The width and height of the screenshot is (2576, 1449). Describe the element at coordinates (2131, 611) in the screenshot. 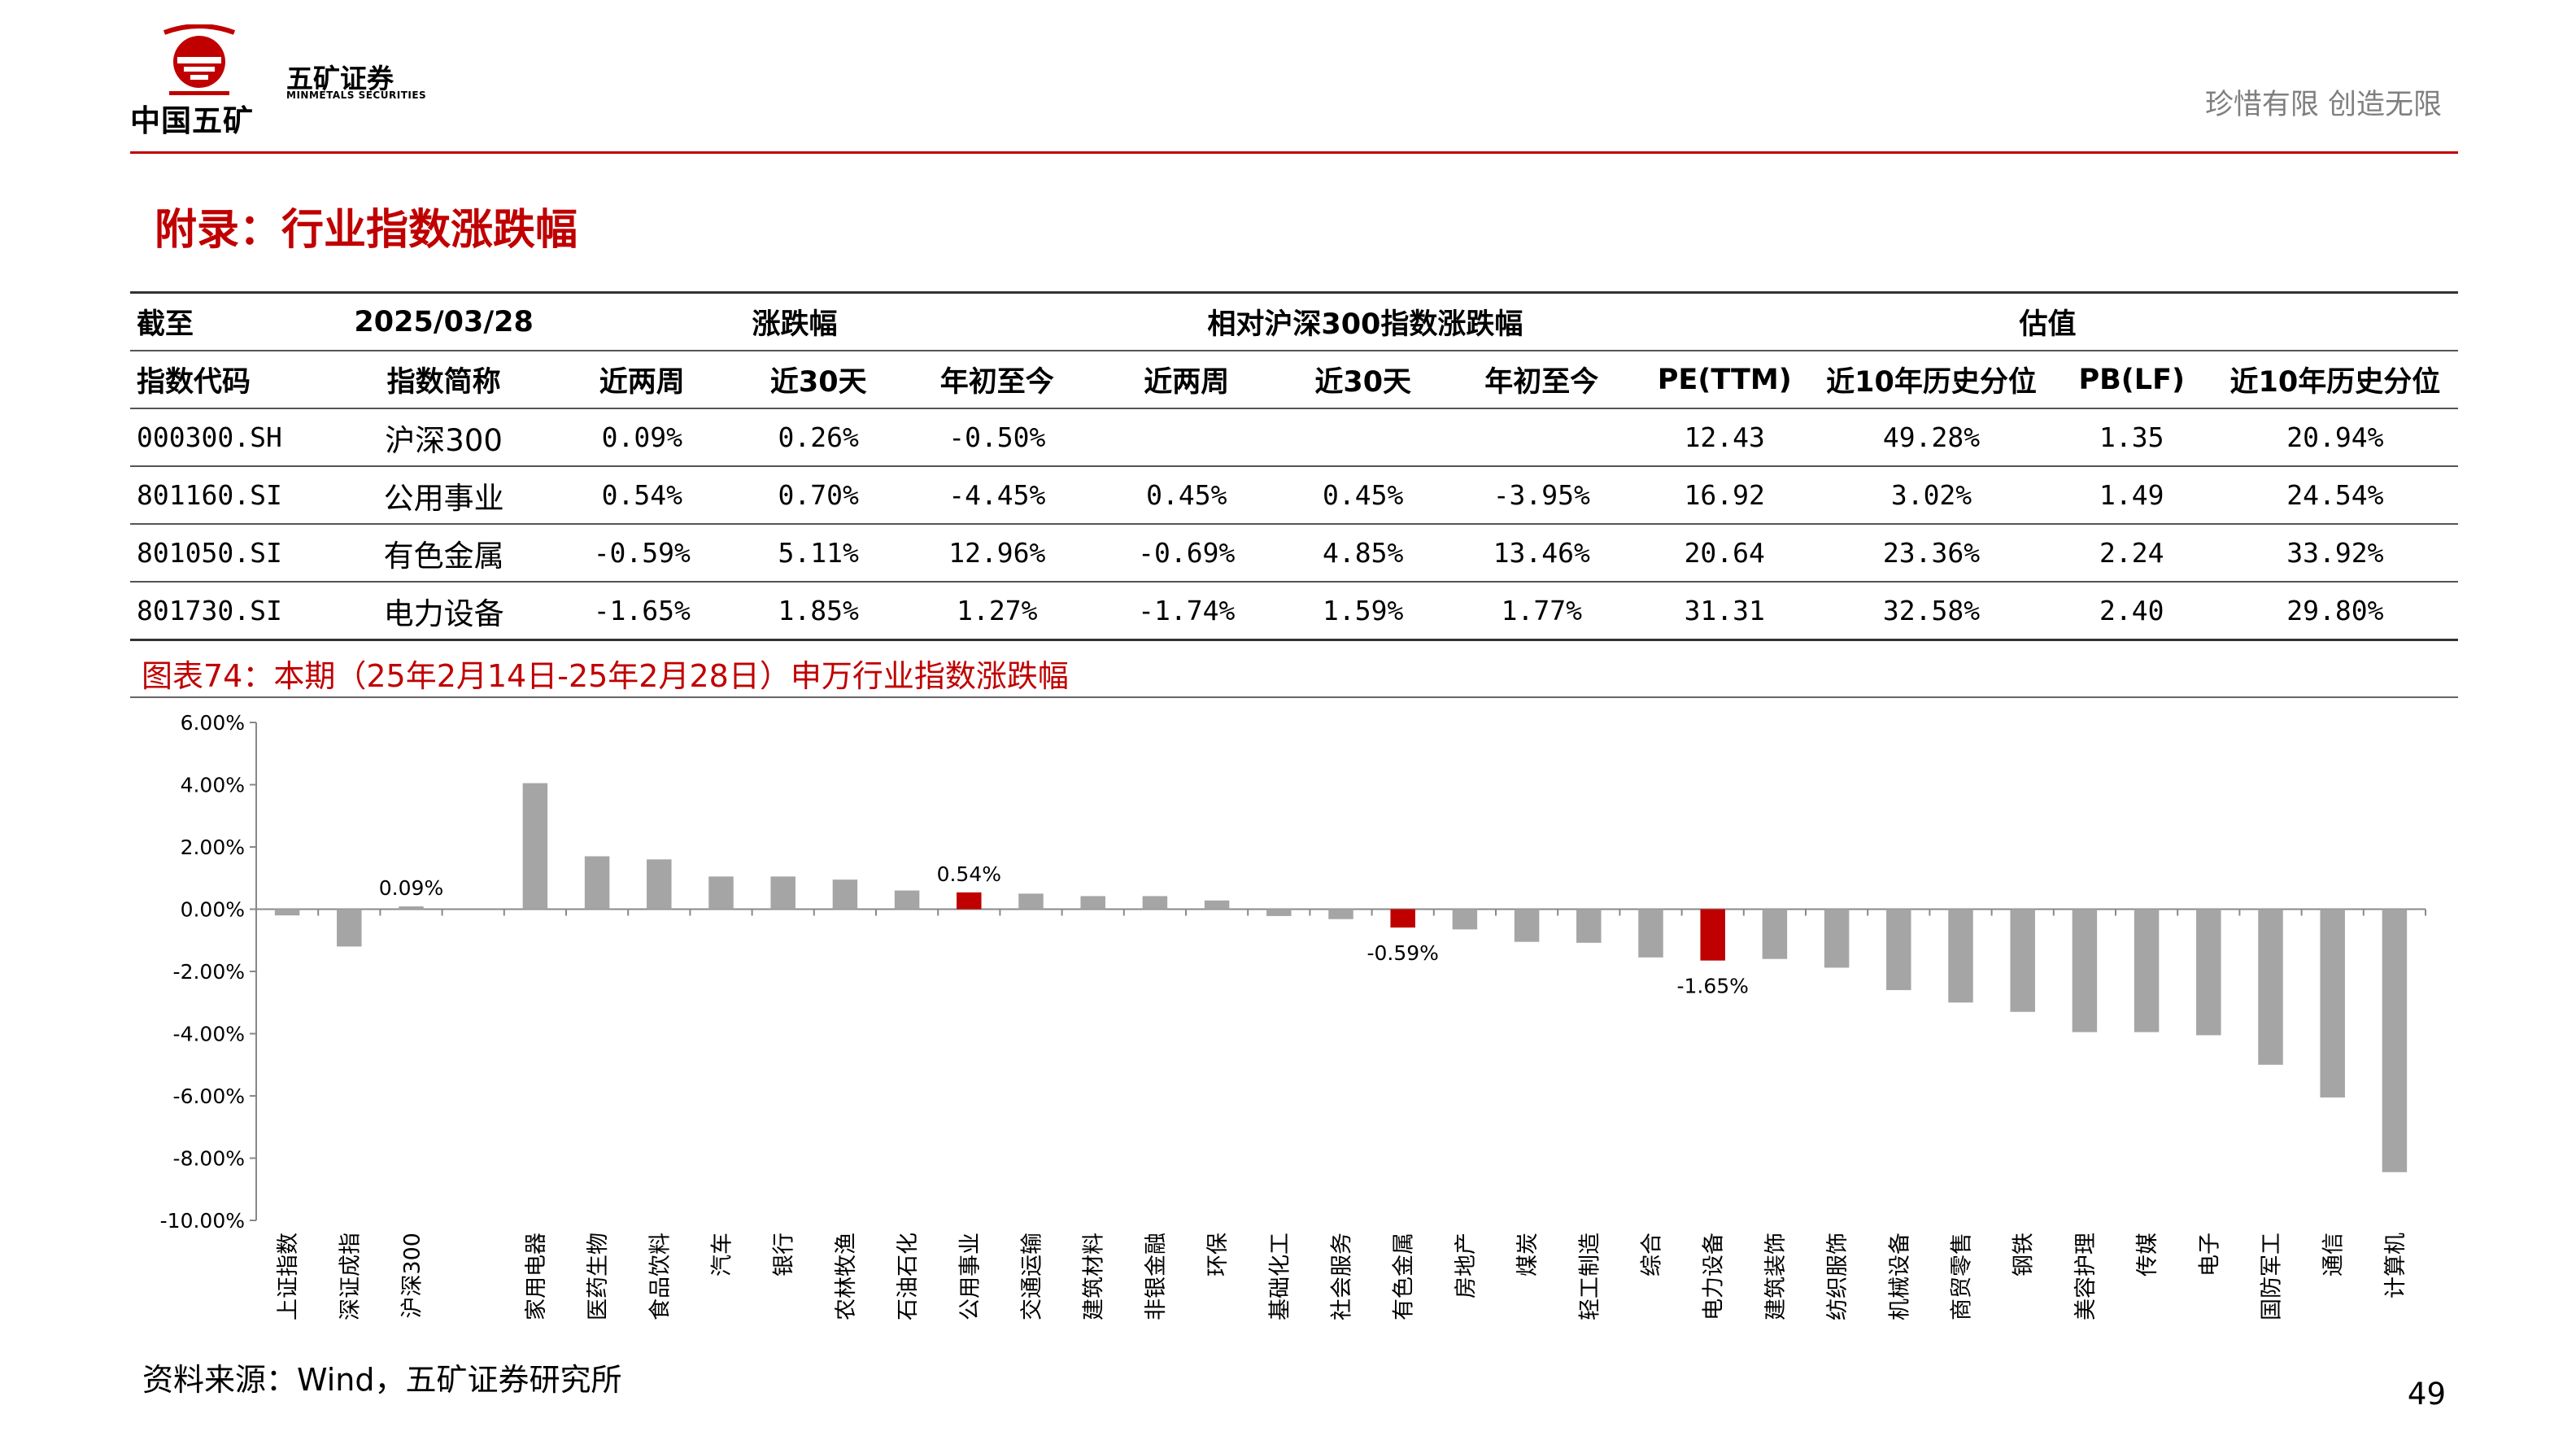

I see `cell: 2.40` at that location.